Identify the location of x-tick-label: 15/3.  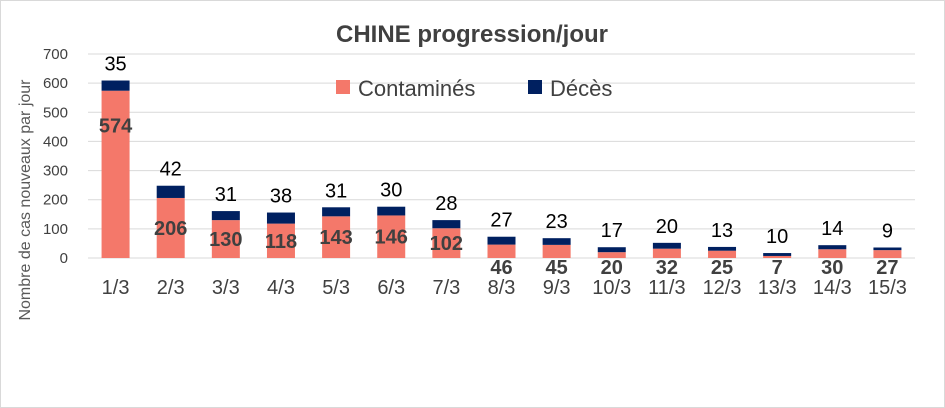
(887, 288).